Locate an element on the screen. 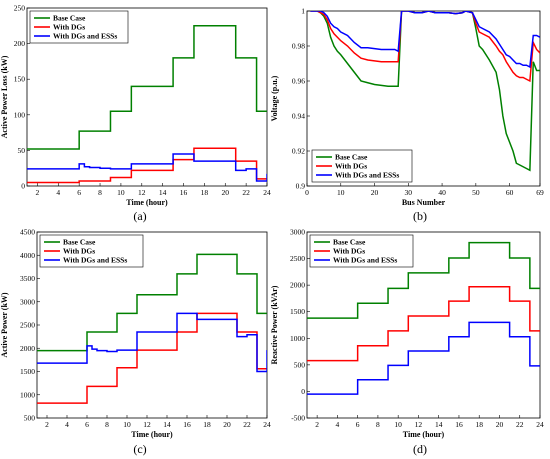  y-tick-label: 0.92 is located at coordinates (298, 151).